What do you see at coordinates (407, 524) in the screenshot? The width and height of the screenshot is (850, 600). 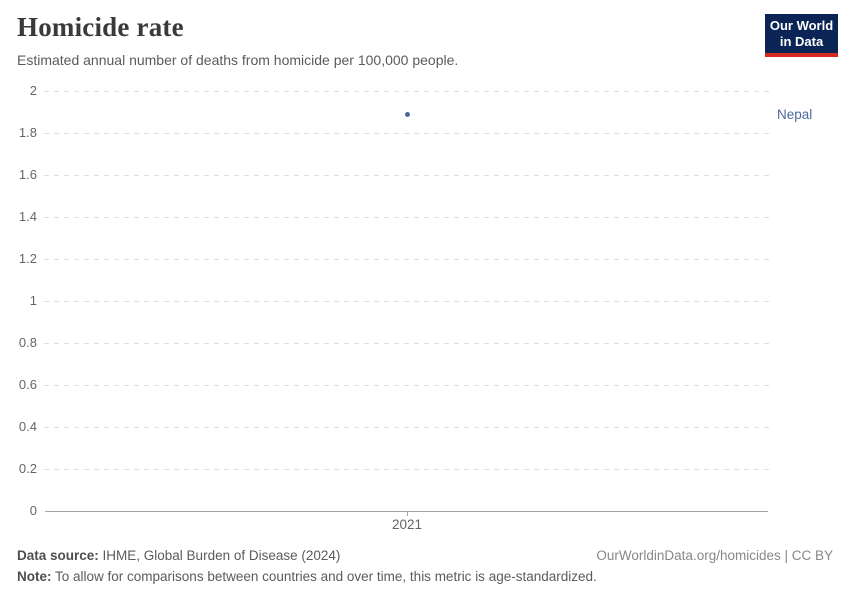 I see `x-tick-label: 2021` at bounding box center [407, 524].